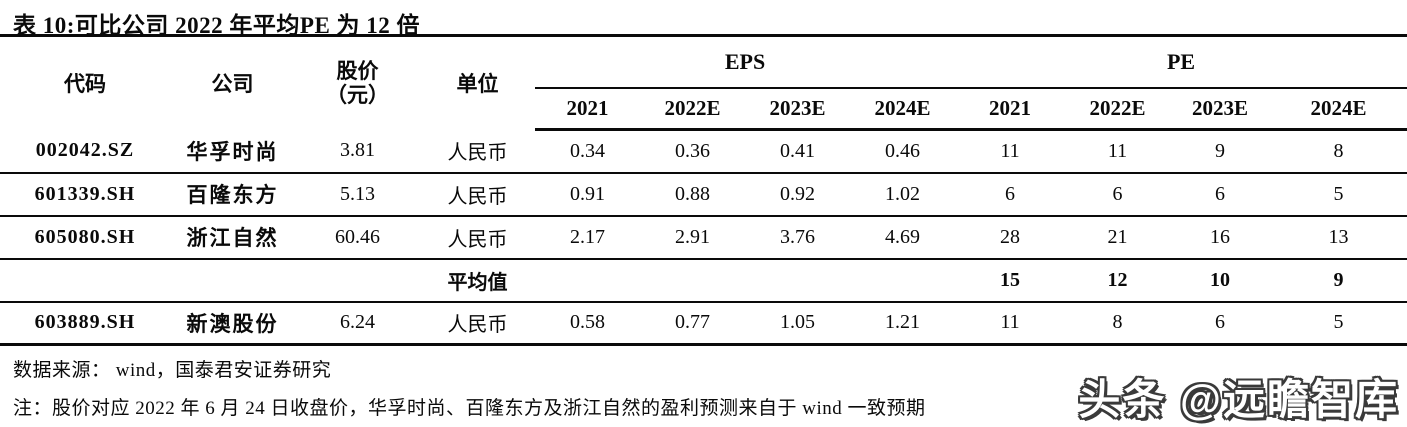  Describe the element at coordinates (1220, 237) in the screenshot. I see `cell-pe-2023e: 16` at that location.